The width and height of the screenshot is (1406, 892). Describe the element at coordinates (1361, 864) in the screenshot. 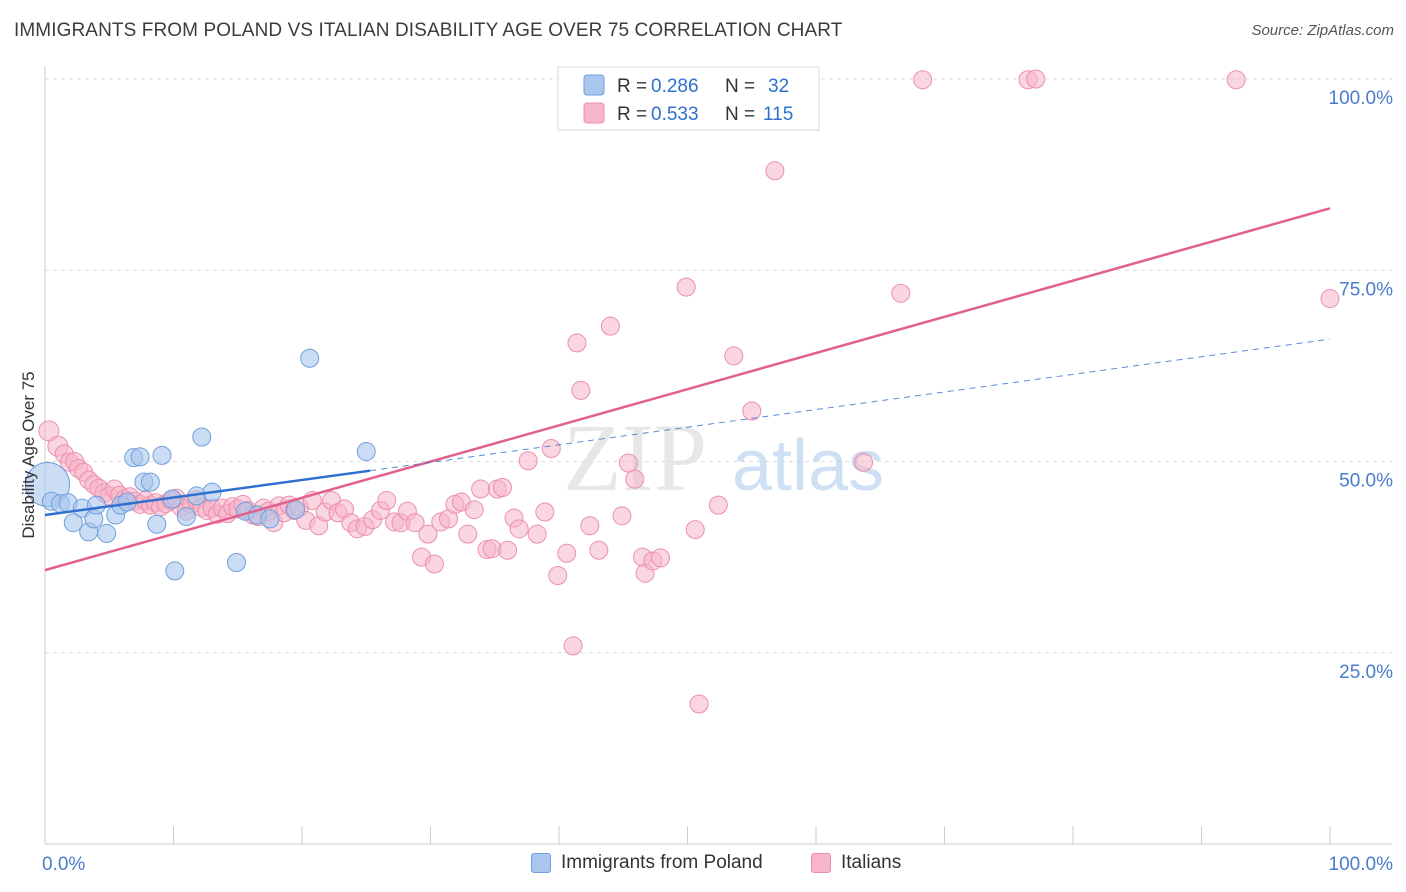

I see `x-tick-label: 100.0%` at that location.